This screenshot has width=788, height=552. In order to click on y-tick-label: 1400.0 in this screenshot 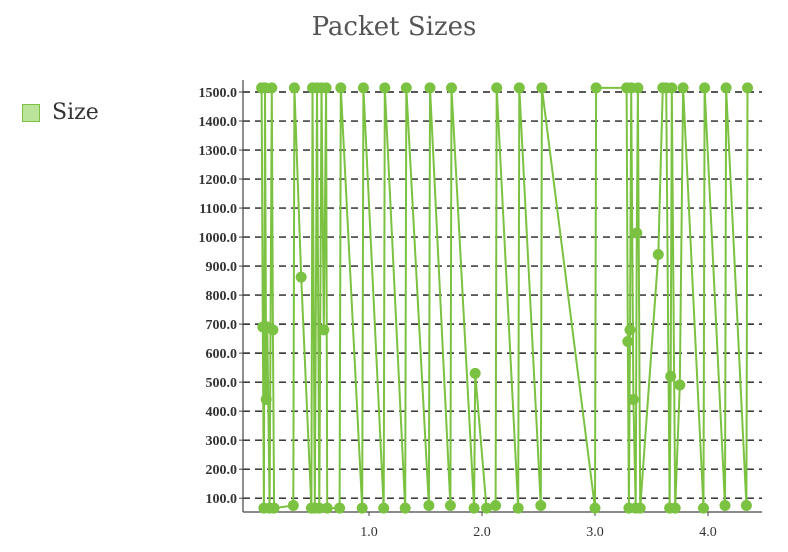, I will do `click(218, 122)`.